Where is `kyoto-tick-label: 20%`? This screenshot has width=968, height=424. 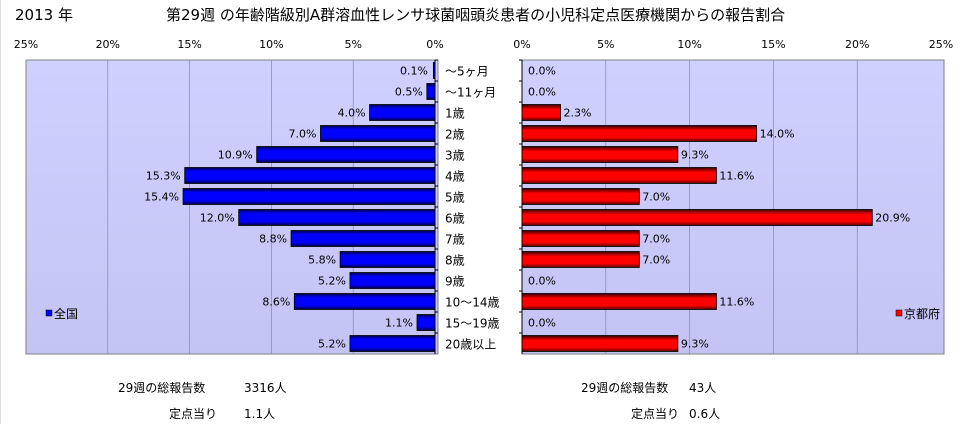
kyoto-tick-label: 20% is located at coordinates (857, 44).